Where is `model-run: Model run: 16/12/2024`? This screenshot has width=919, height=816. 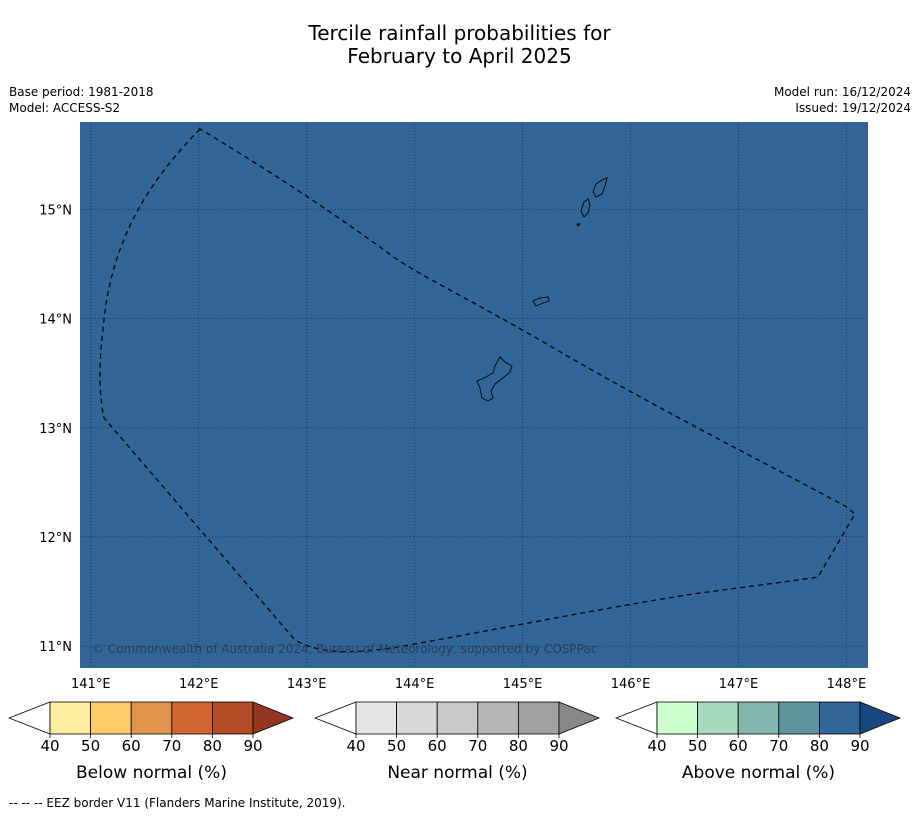
model-run: Model run: 16/12/2024 is located at coordinates (842, 92).